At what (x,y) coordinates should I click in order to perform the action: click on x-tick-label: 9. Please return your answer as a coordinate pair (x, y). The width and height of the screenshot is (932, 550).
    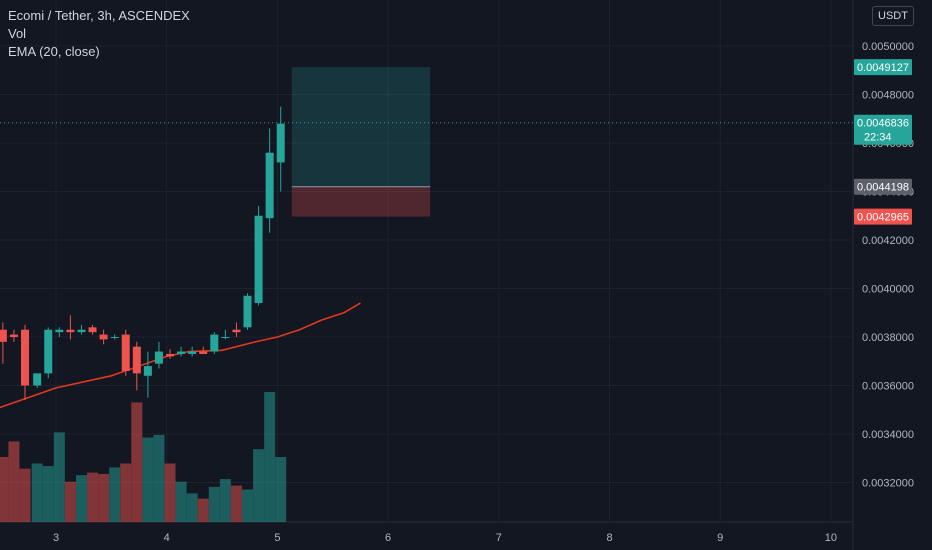
    Looking at the image, I should click on (720, 538).